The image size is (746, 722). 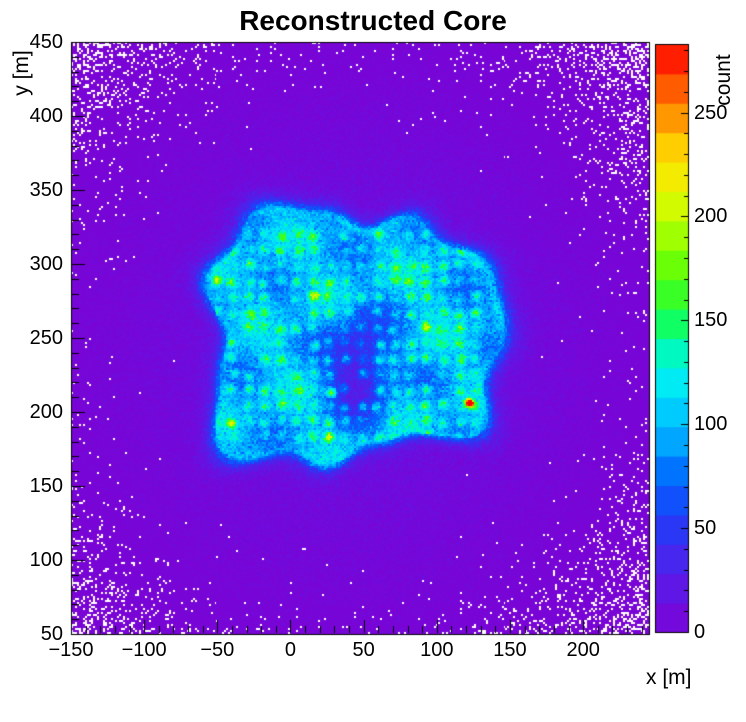 I want to click on x-axis-title: x [m], so click(x=669, y=677).